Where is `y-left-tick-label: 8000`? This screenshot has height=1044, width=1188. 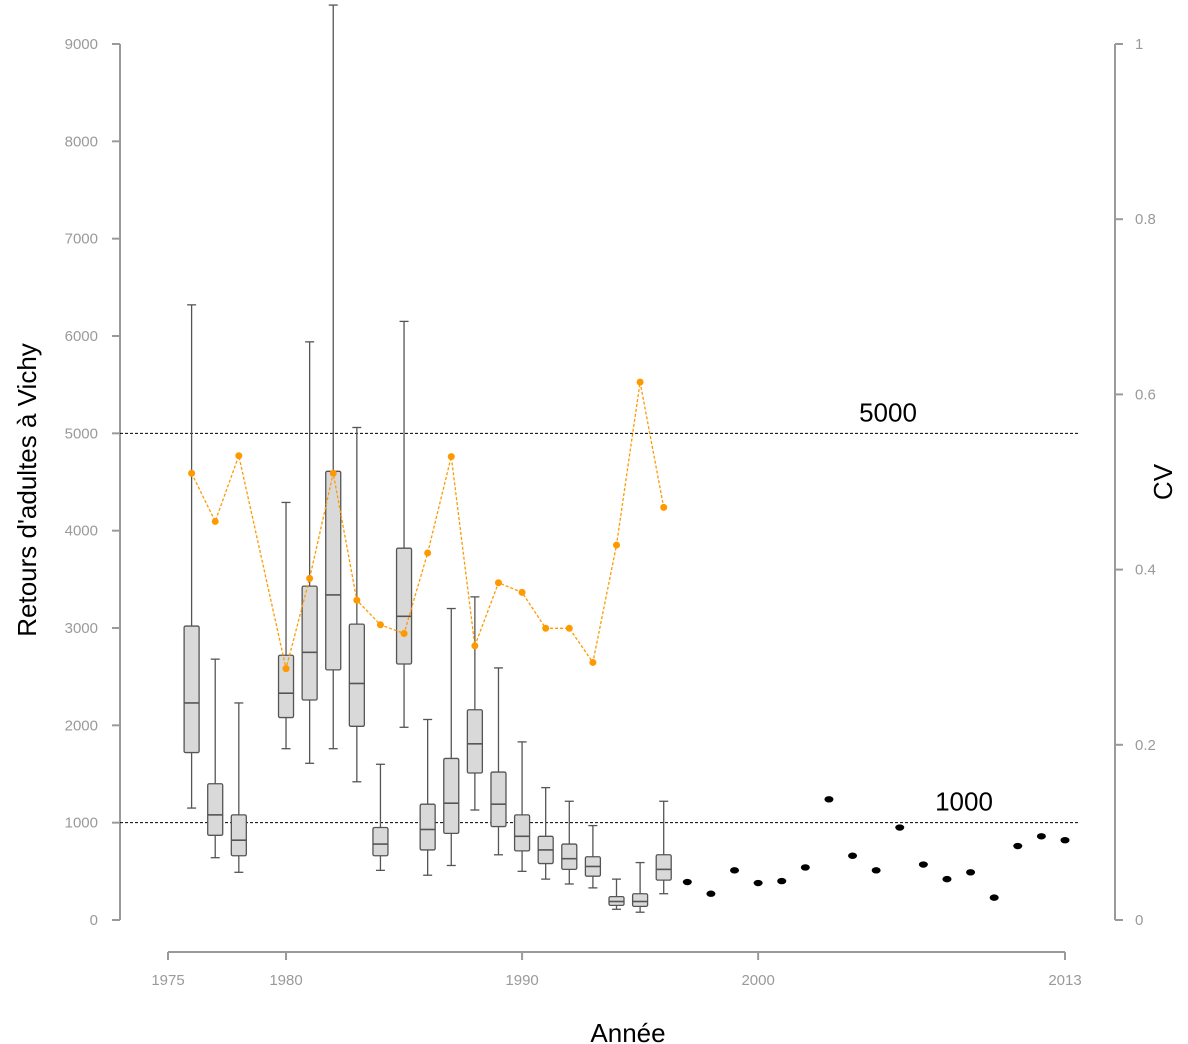 y-left-tick-label: 8000 is located at coordinates (81, 141).